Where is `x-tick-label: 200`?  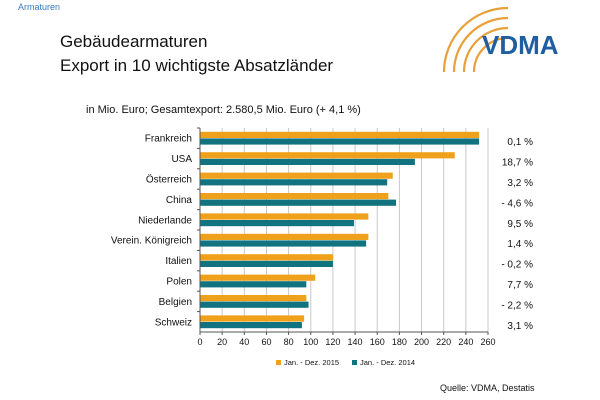 x-tick-label: 200 is located at coordinates (421, 342).